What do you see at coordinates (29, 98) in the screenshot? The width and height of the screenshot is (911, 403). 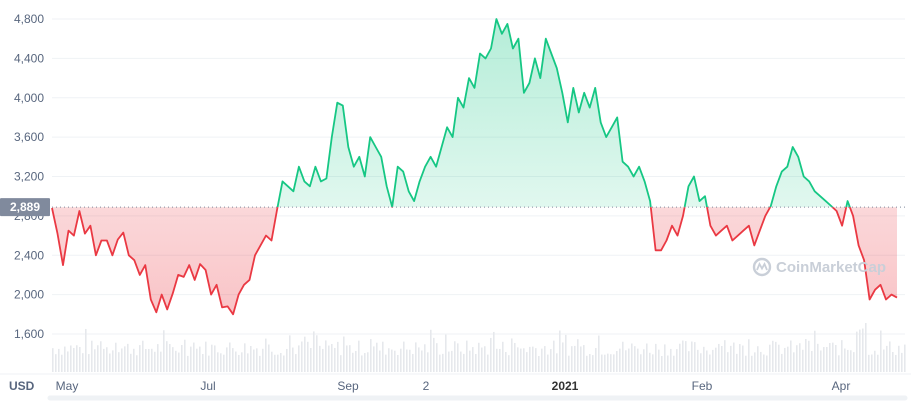 I see `y-tick-label: 4,000` at bounding box center [29, 98].